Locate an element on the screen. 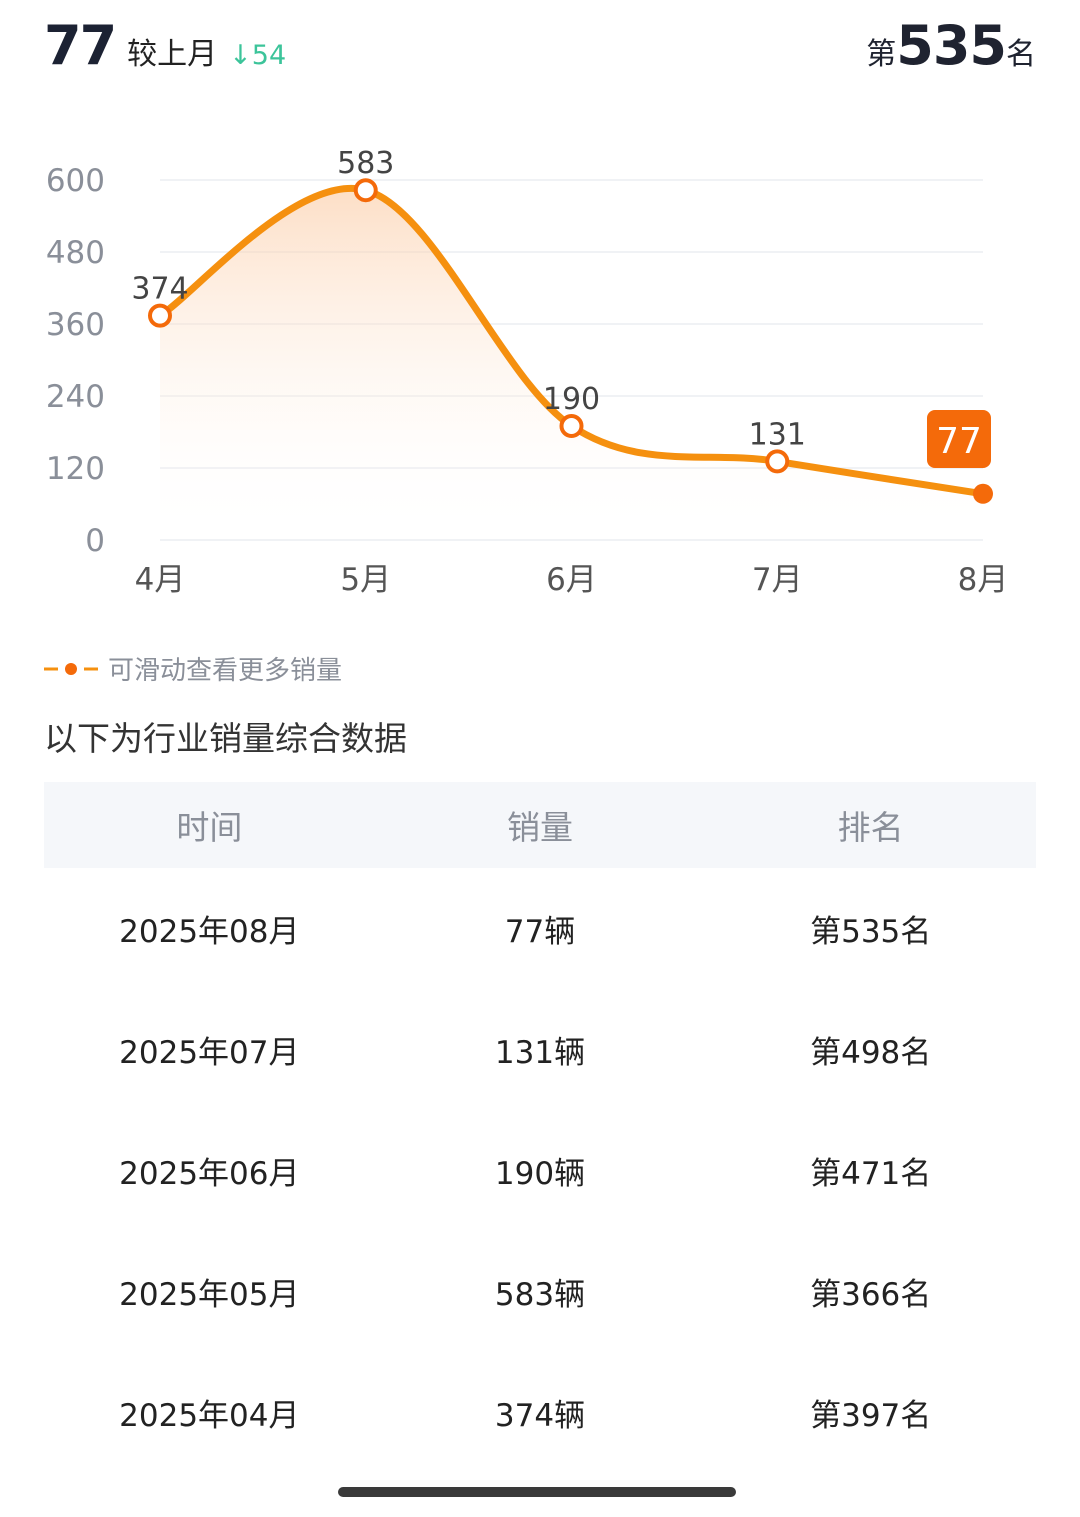  cell-time: 2025年05月 is located at coordinates (209, 1295).